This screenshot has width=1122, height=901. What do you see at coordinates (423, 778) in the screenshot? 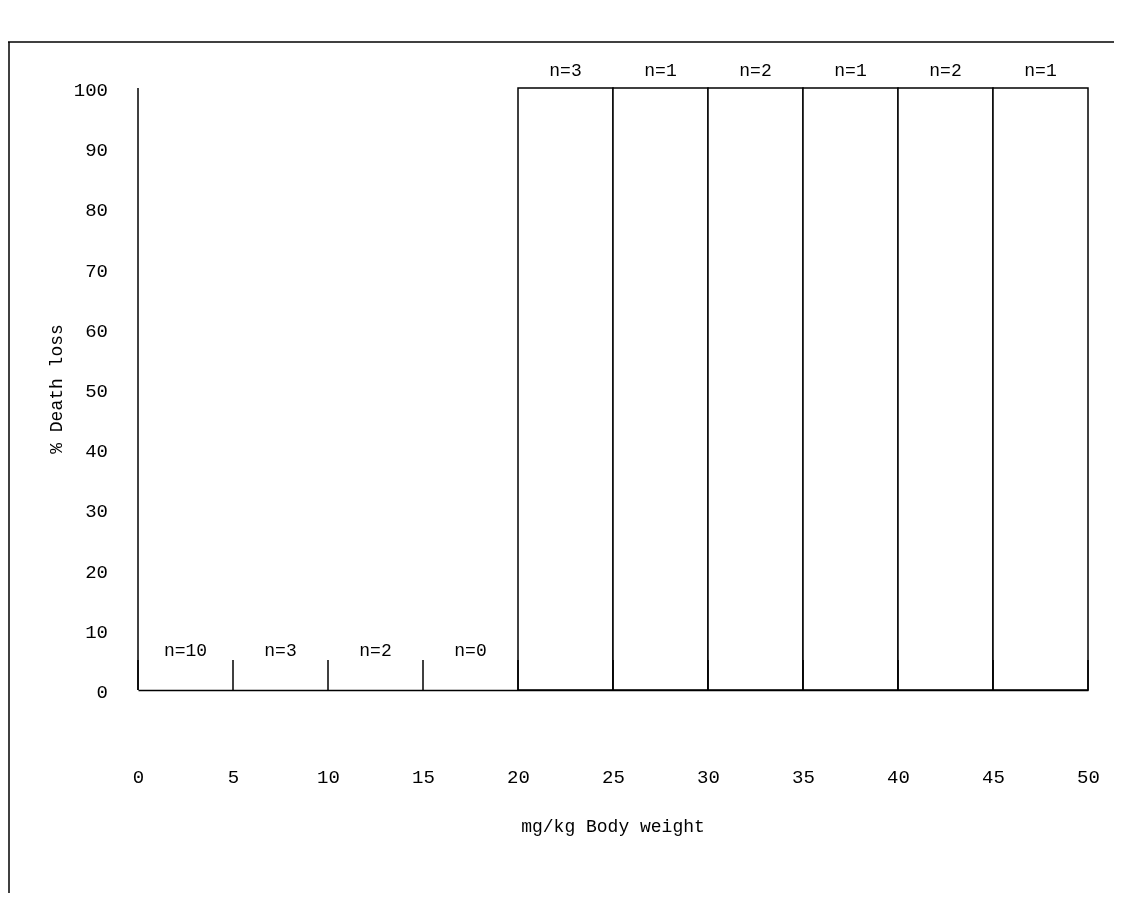
I see `x-tick-label: 15` at bounding box center [423, 778].